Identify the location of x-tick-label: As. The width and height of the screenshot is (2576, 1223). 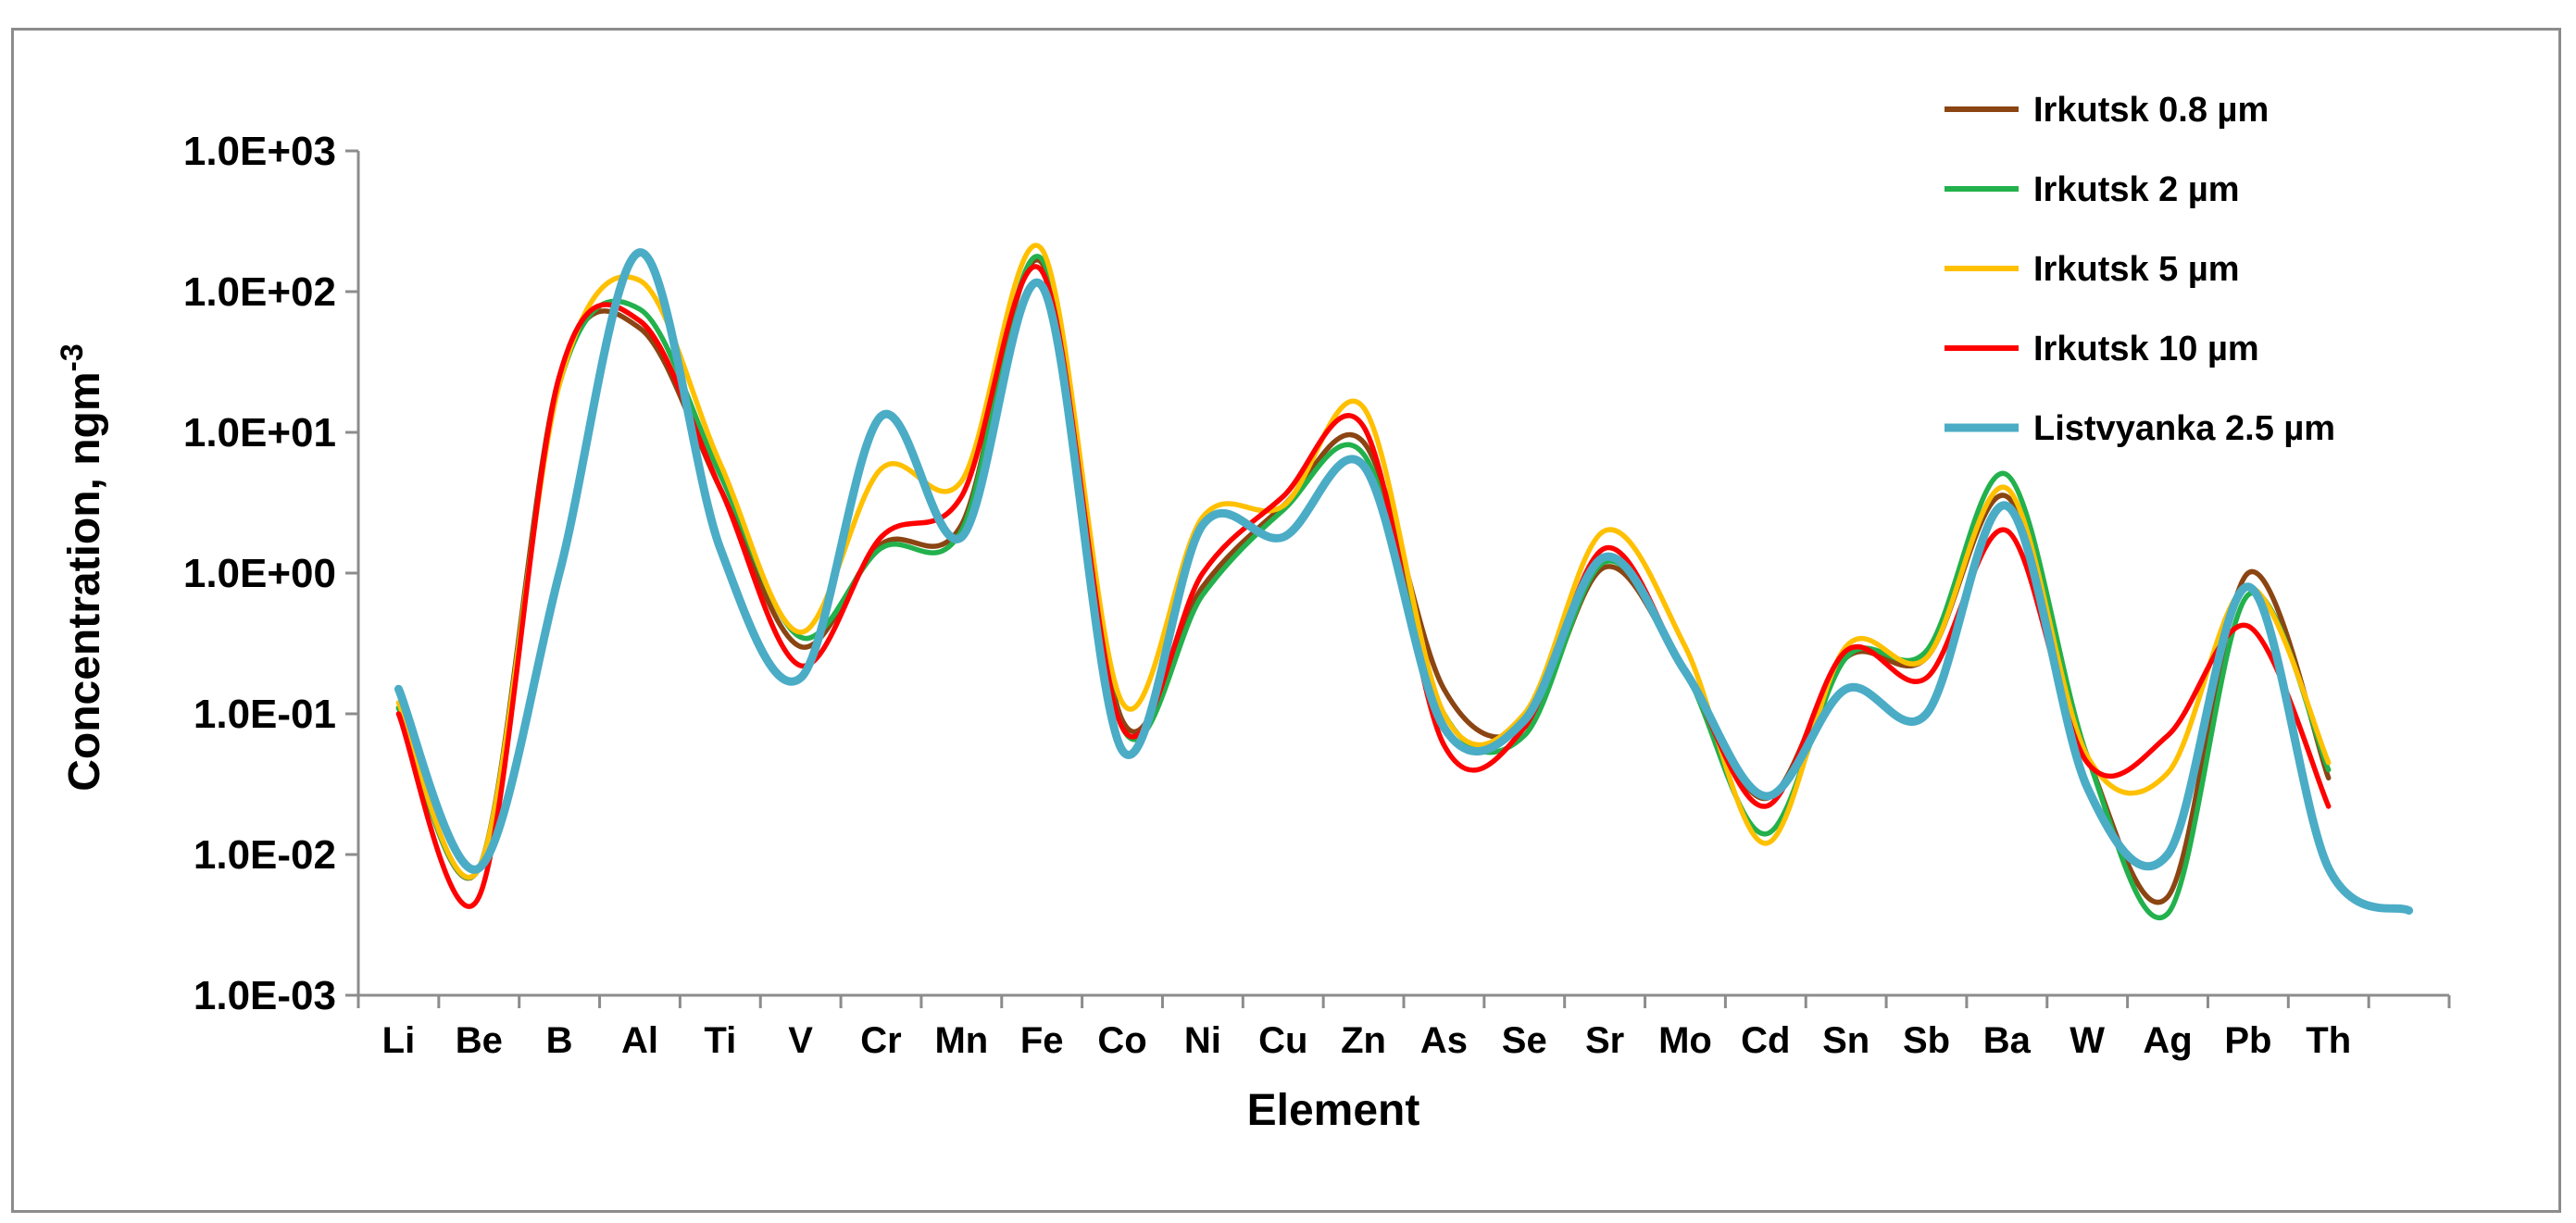
(1444, 1040).